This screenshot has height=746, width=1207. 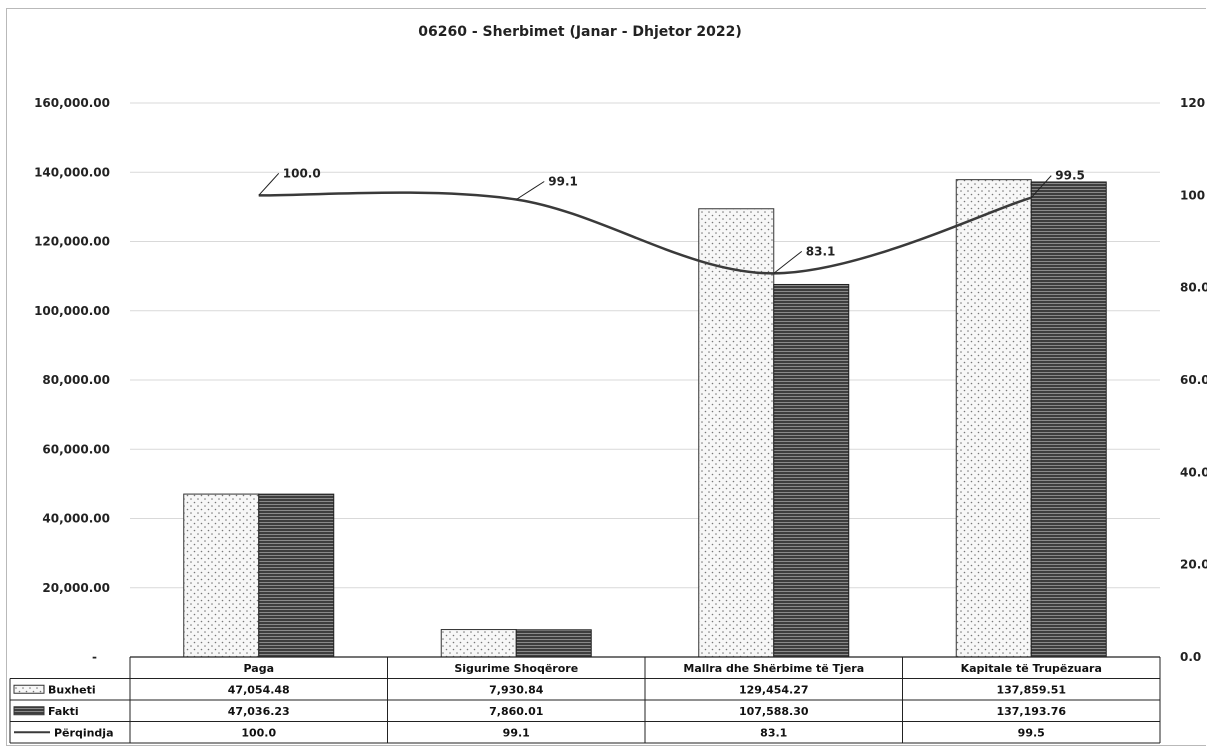 What do you see at coordinates (773, 732) in the screenshot?
I see `table-cell: 83.1` at bounding box center [773, 732].